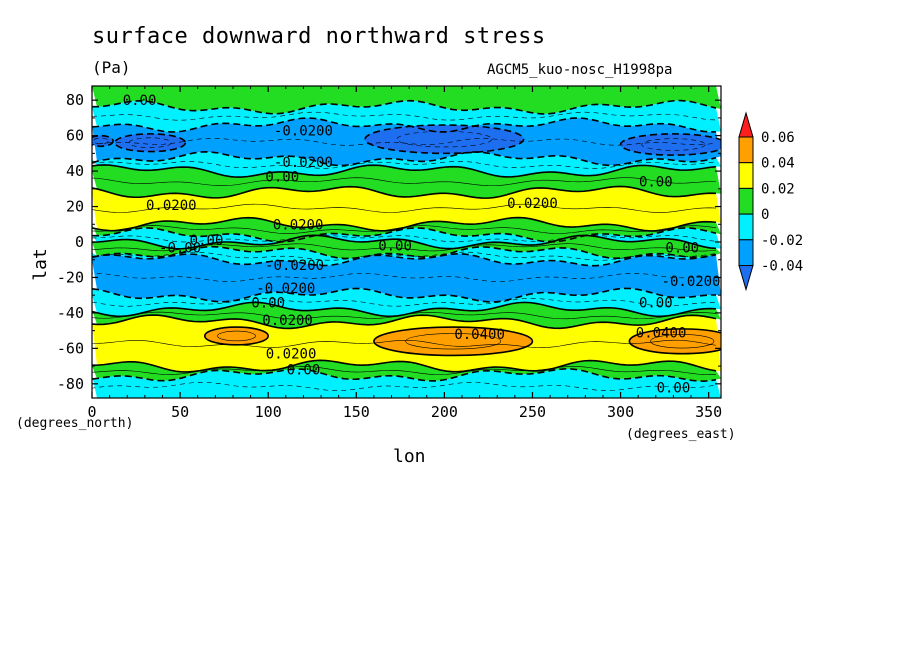  I want to click on y-tick-label: 80, so click(75, 100).